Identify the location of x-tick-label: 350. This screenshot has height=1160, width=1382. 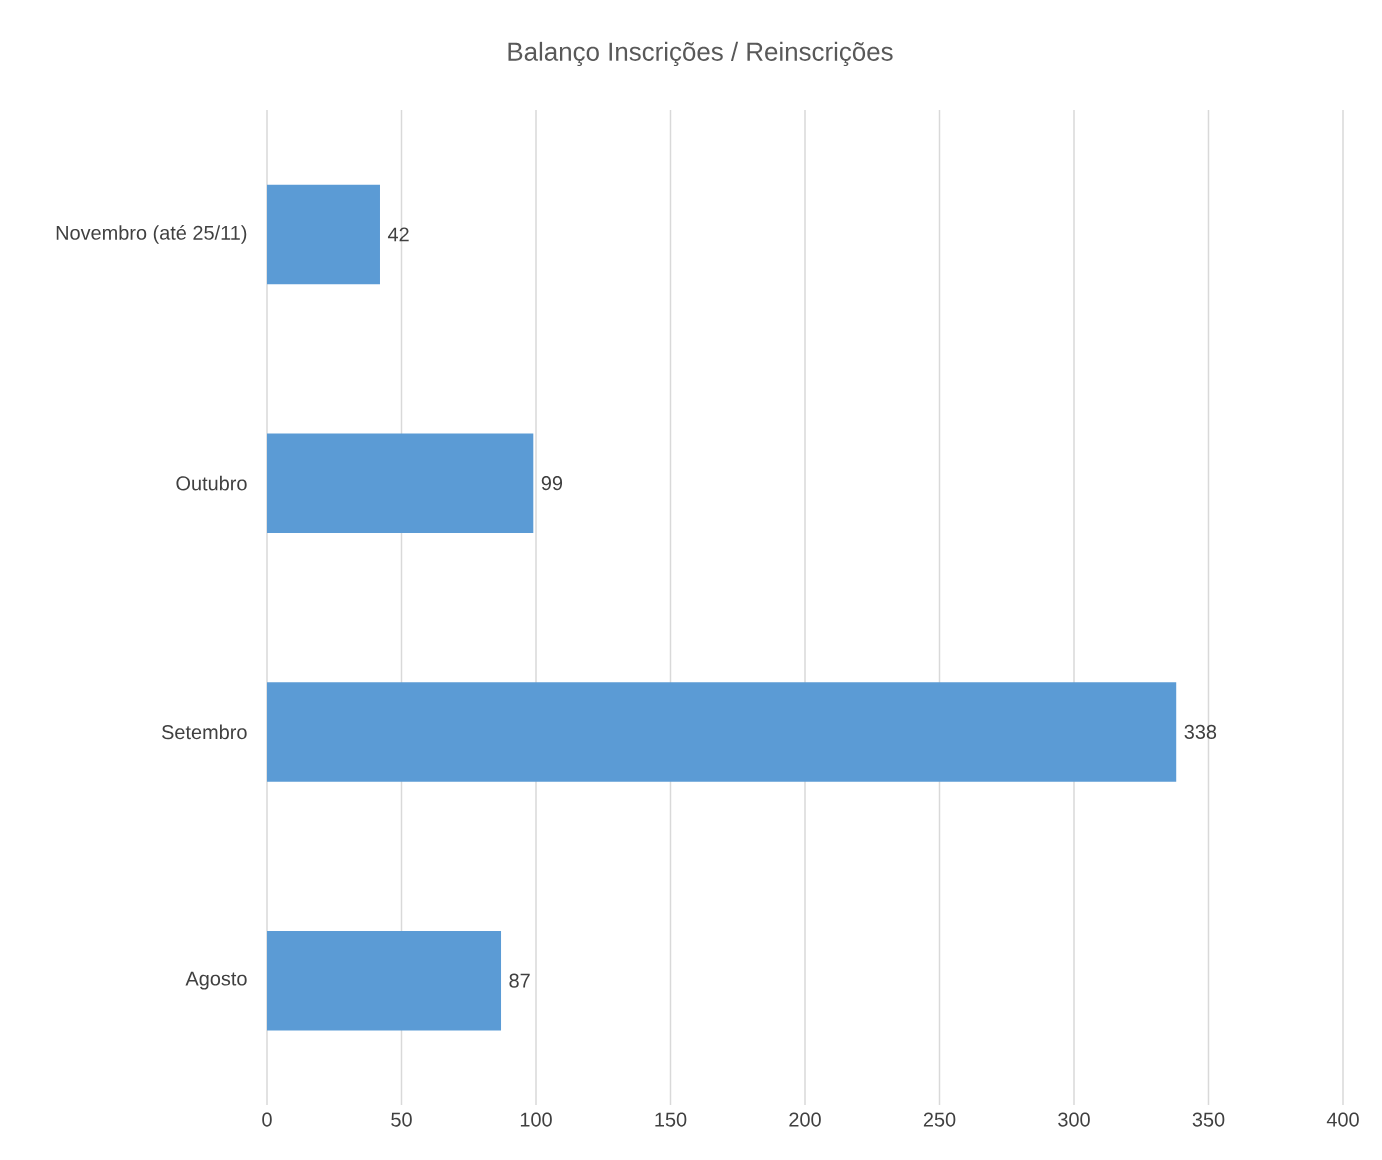
(1208, 1119).